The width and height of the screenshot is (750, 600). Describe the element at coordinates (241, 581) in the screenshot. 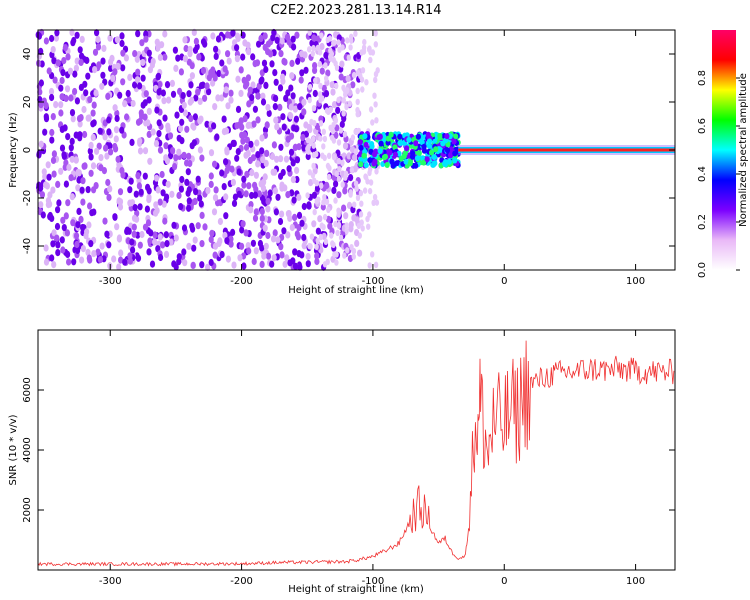

I see `x-tick-label: -200` at that location.